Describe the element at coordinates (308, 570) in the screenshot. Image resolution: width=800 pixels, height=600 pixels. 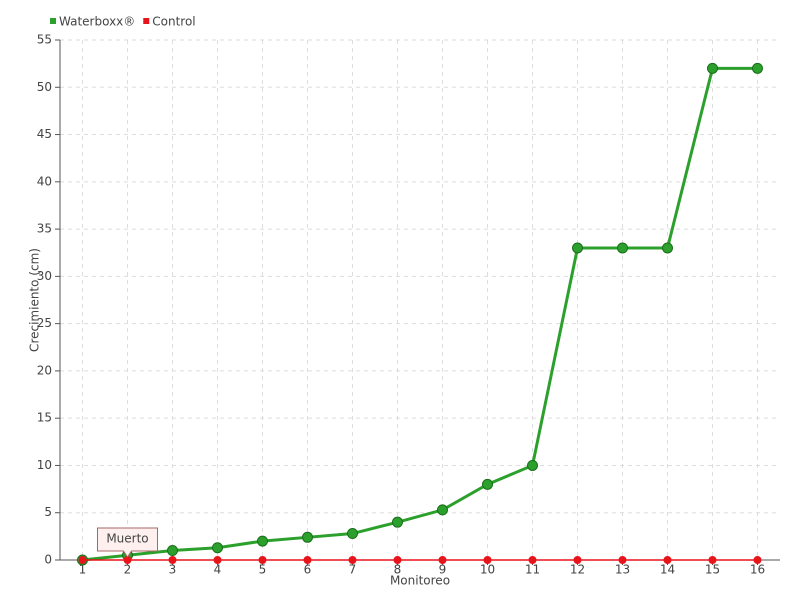
I see `x-tick-label: 6` at that location.